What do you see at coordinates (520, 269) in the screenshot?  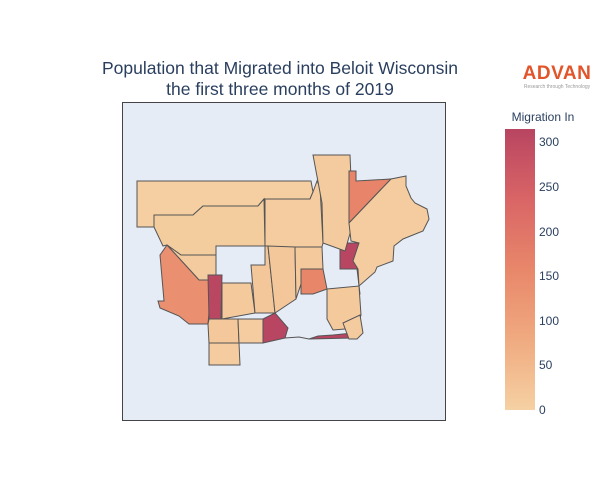 I see `colorbar-gradient` at bounding box center [520, 269].